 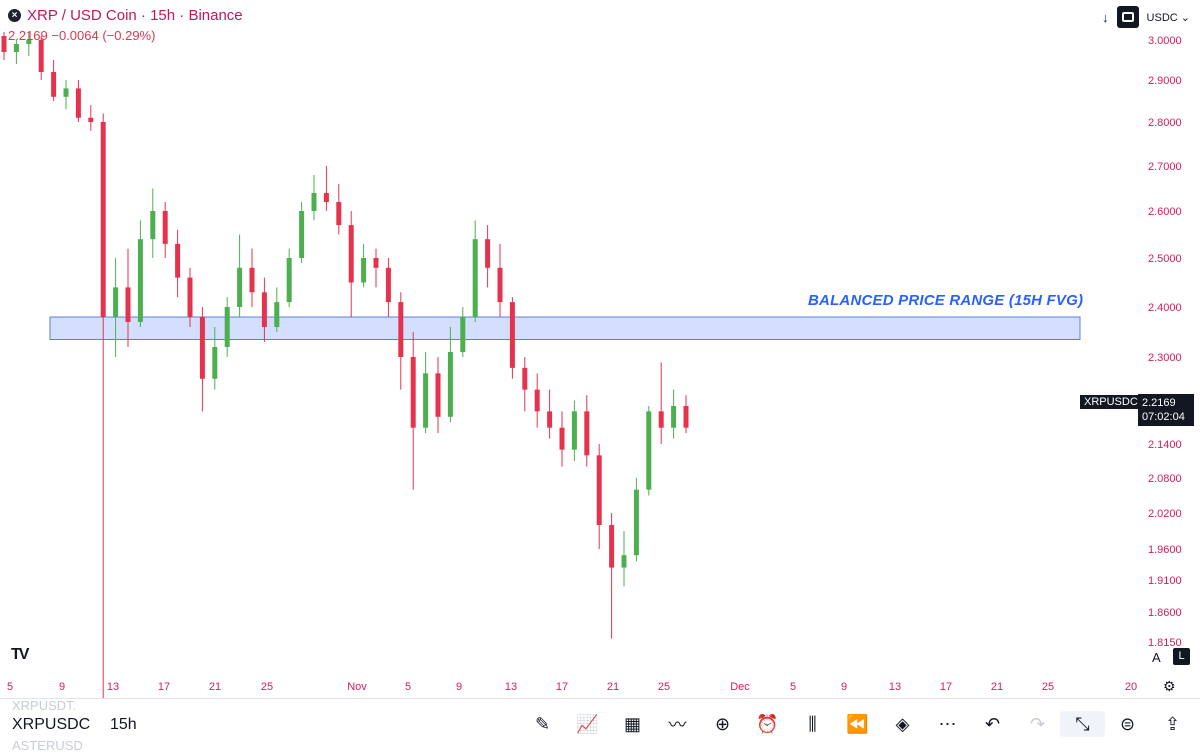 I want to click on replay-icon: ⏪, so click(x=857, y=723).